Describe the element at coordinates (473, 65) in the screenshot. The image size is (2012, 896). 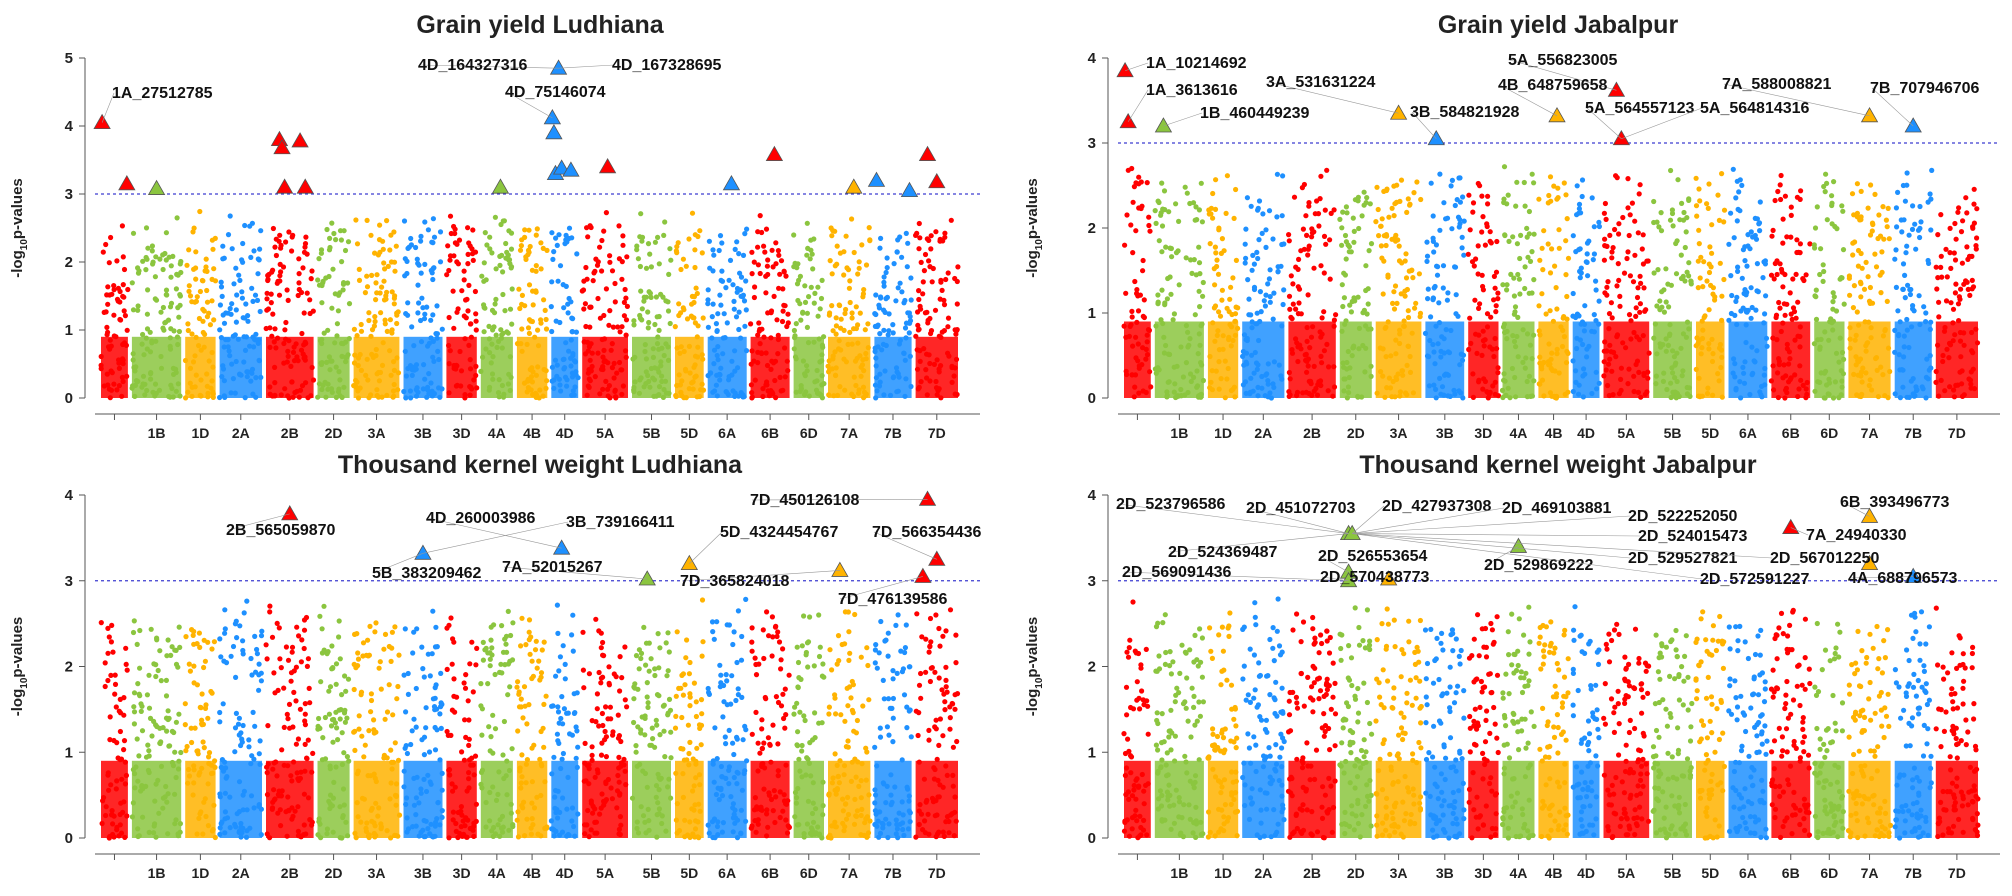
I see `snp-annotation: 4D_164327316` at that location.